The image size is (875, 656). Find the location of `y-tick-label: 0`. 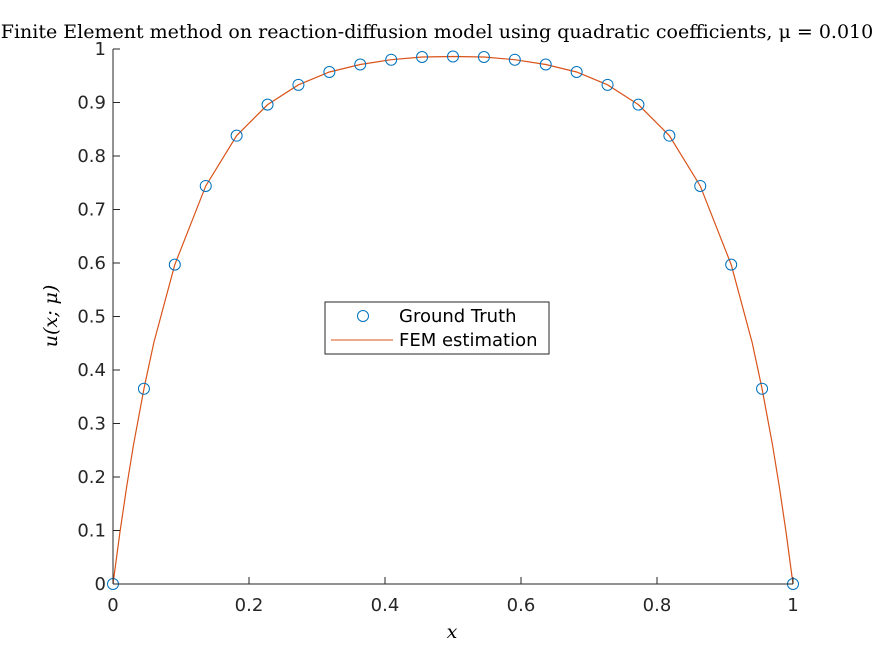

y-tick-label: 0 is located at coordinates (100, 584).